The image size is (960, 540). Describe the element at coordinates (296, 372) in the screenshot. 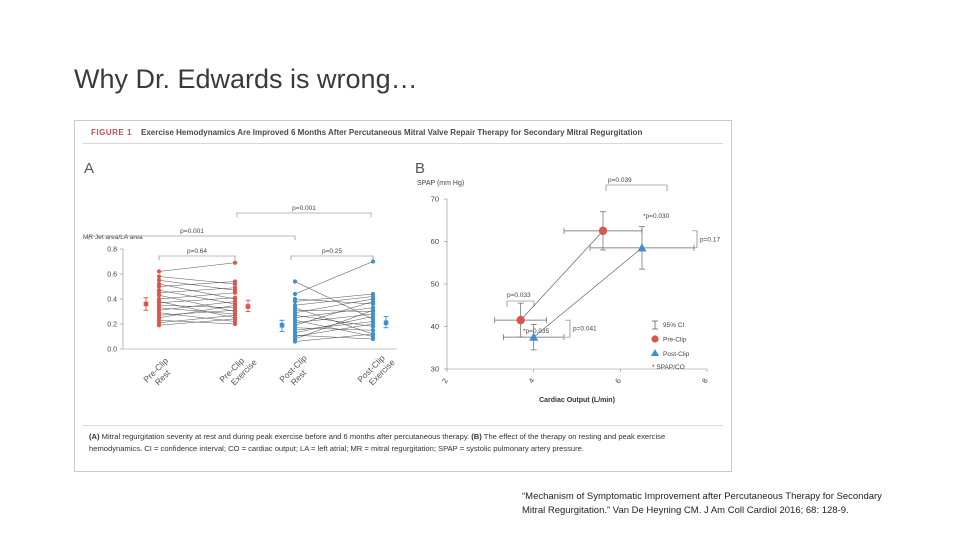

I see `x-category-label: Post-ClipRest` at that location.